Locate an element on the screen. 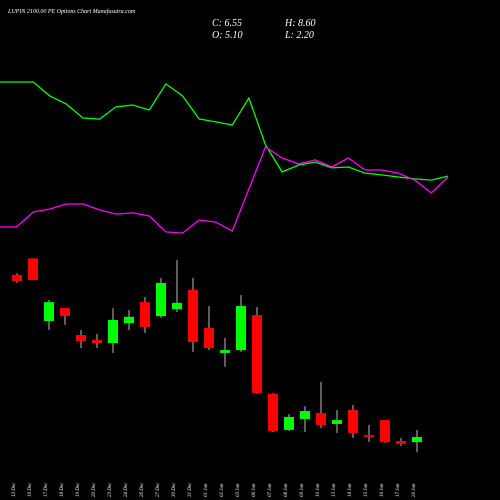 This screenshot has width=500, height=500. x-tick-label: 10 Jan is located at coordinates (318, 490).